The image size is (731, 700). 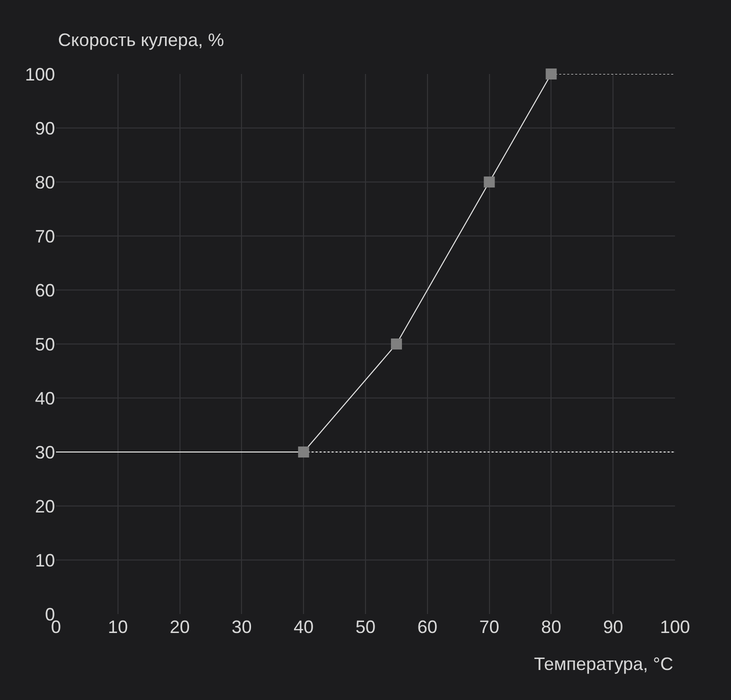 I want to click on x-tick-label: 20, so click(x=180, y=627).